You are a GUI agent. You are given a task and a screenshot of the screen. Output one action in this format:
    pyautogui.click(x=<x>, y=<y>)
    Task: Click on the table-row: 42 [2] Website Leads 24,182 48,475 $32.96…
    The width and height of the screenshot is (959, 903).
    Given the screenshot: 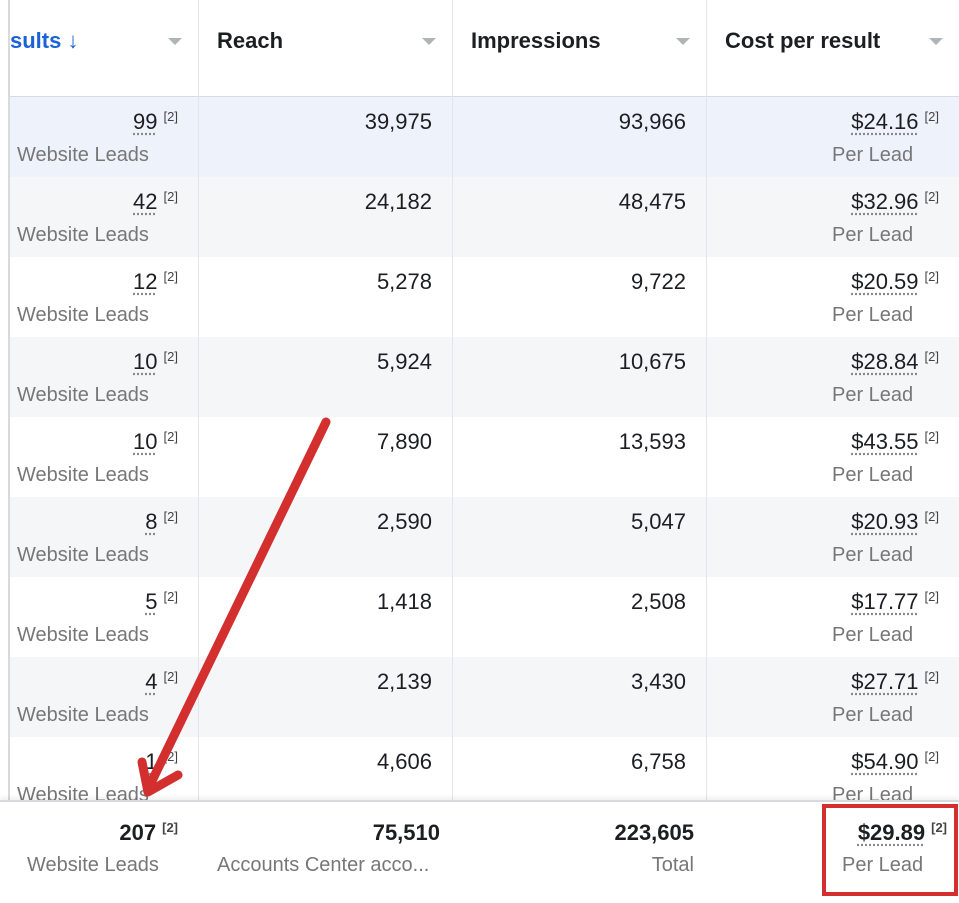 What is the action you would take?
    pyautogui.click(x=484, y=217)
    